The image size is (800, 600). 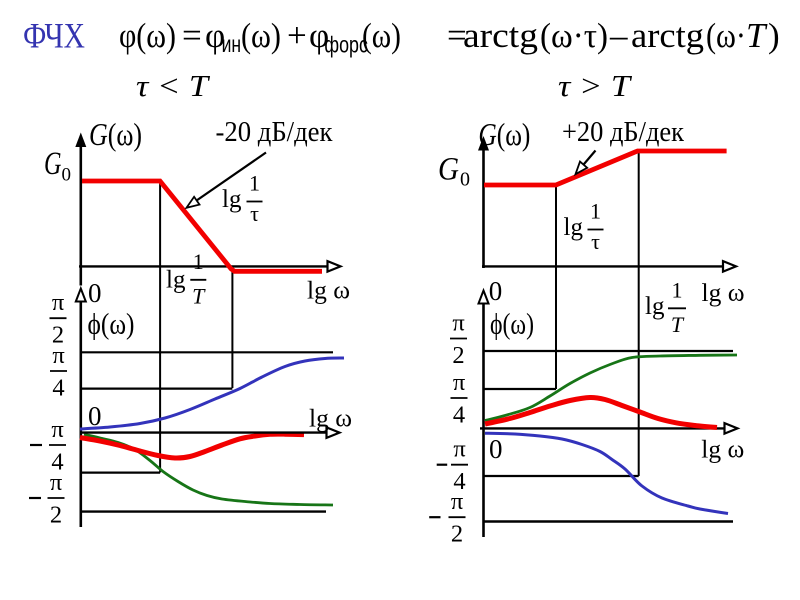 I want to click on svg-text: ин, so click(x=232, y=44).